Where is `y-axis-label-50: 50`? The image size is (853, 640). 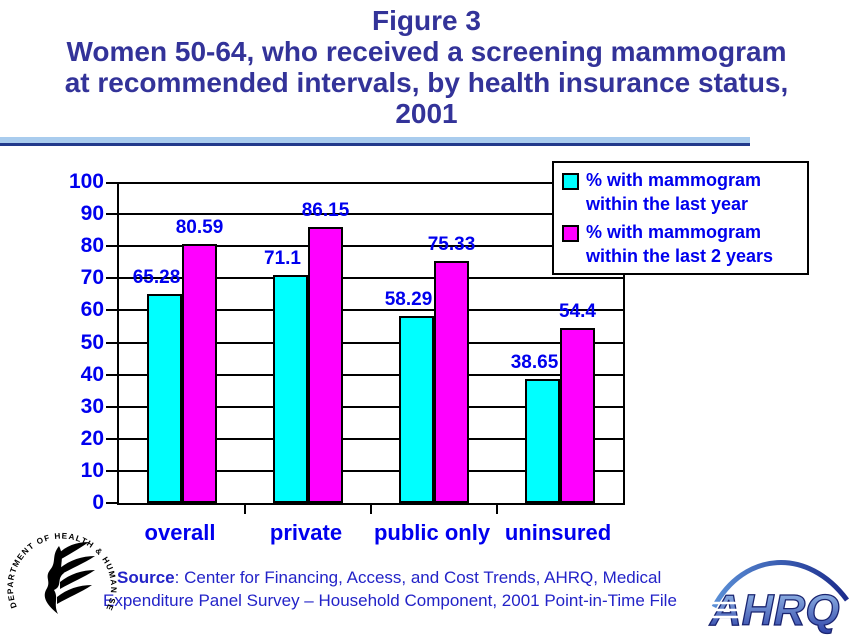
y-axis-label-50: 50 is located at coordinates (92, 342).